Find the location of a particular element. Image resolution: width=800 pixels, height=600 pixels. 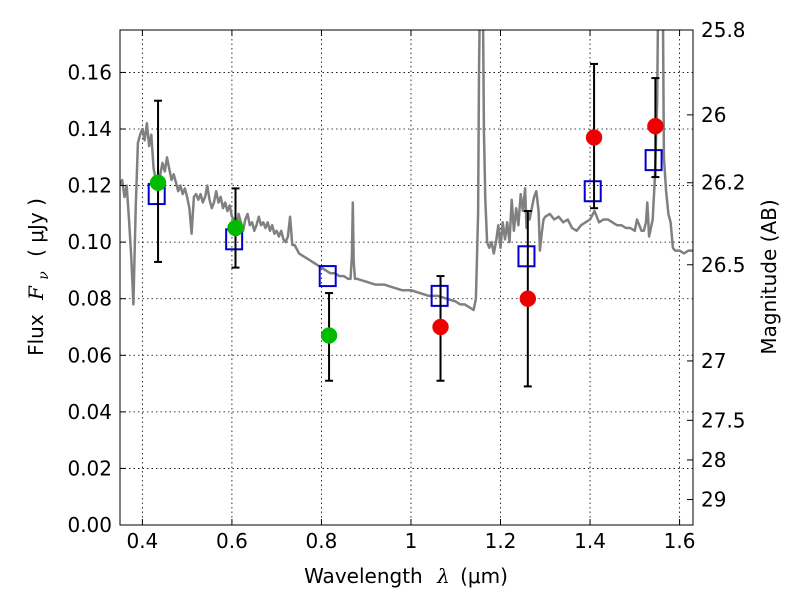

y-tick-label: 0.04 is located at coordinates (89, 412).